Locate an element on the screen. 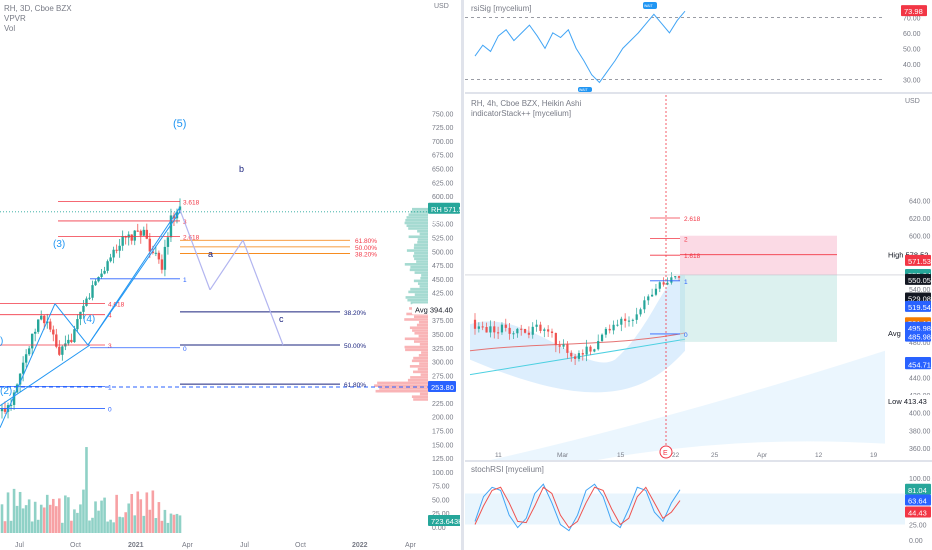  time-tick-label: 12 is located at coordinates (819, 455).